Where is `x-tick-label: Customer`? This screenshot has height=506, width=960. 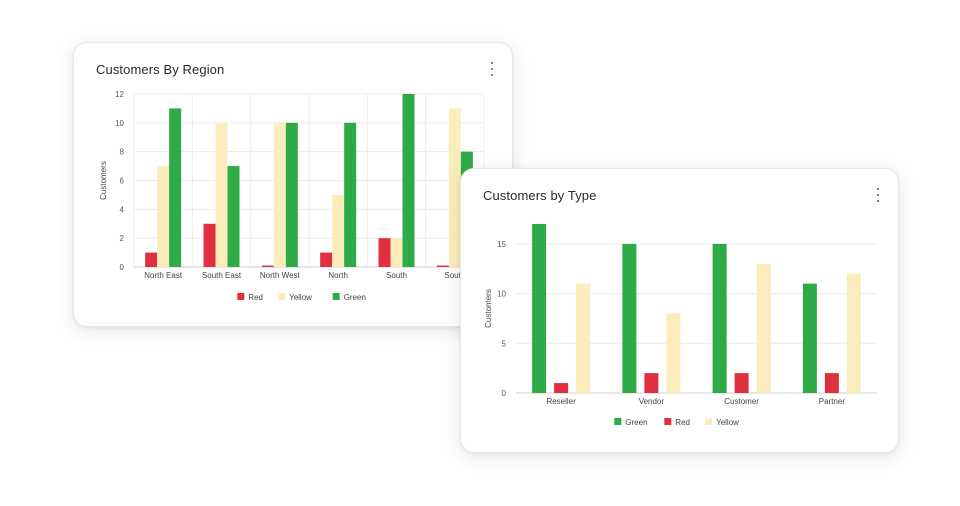 x-tick-label: Customer is located at coordinates (741, 401).